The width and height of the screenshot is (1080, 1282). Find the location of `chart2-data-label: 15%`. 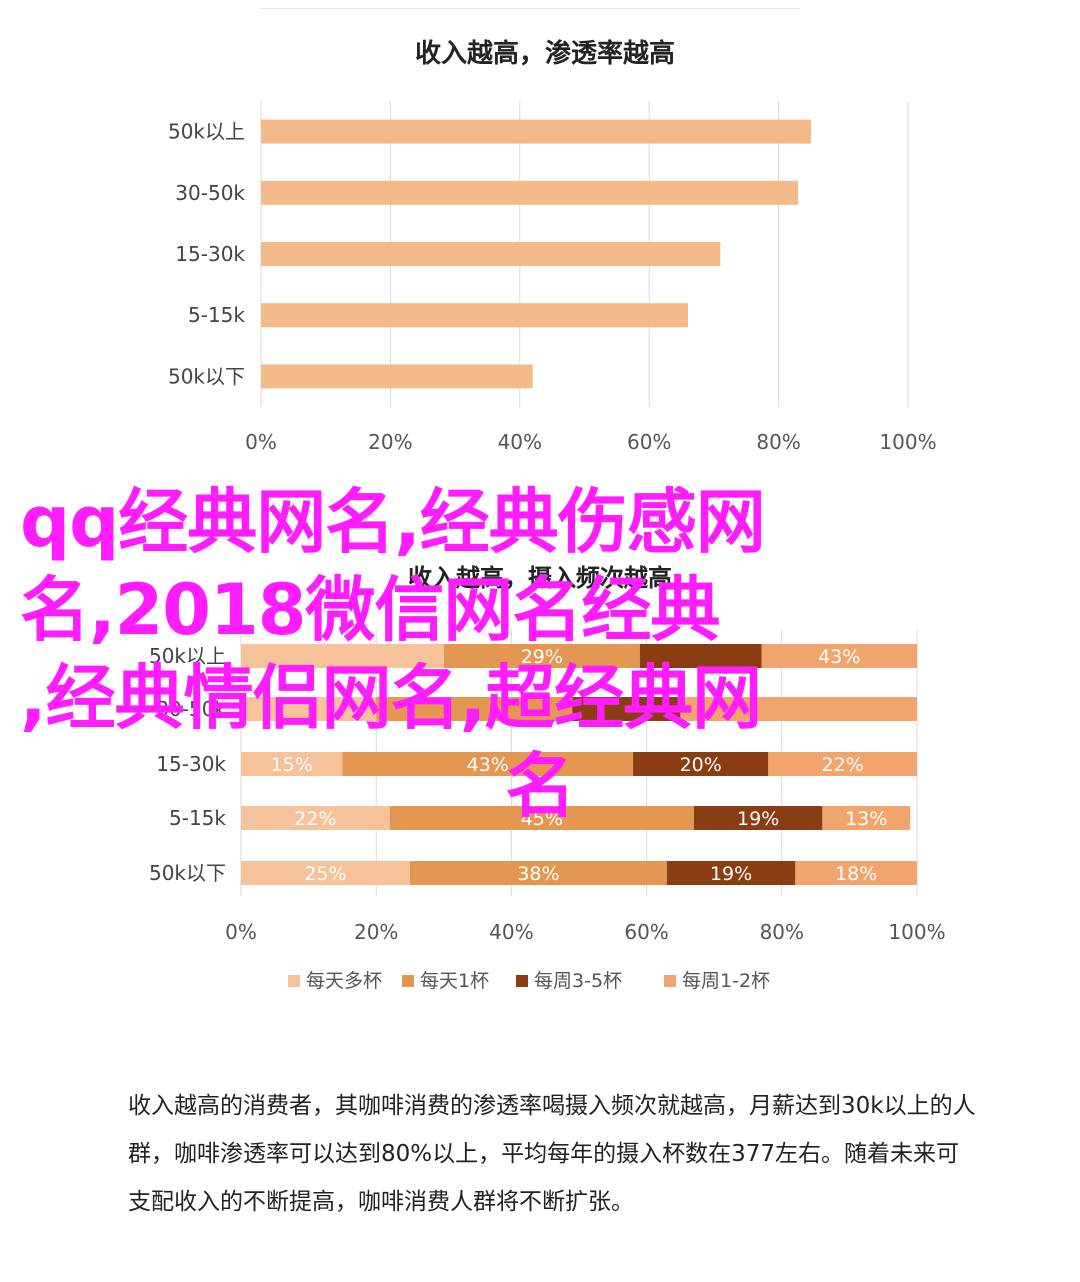

chart2-data-label: 15% is located at coordinates (292, 765).